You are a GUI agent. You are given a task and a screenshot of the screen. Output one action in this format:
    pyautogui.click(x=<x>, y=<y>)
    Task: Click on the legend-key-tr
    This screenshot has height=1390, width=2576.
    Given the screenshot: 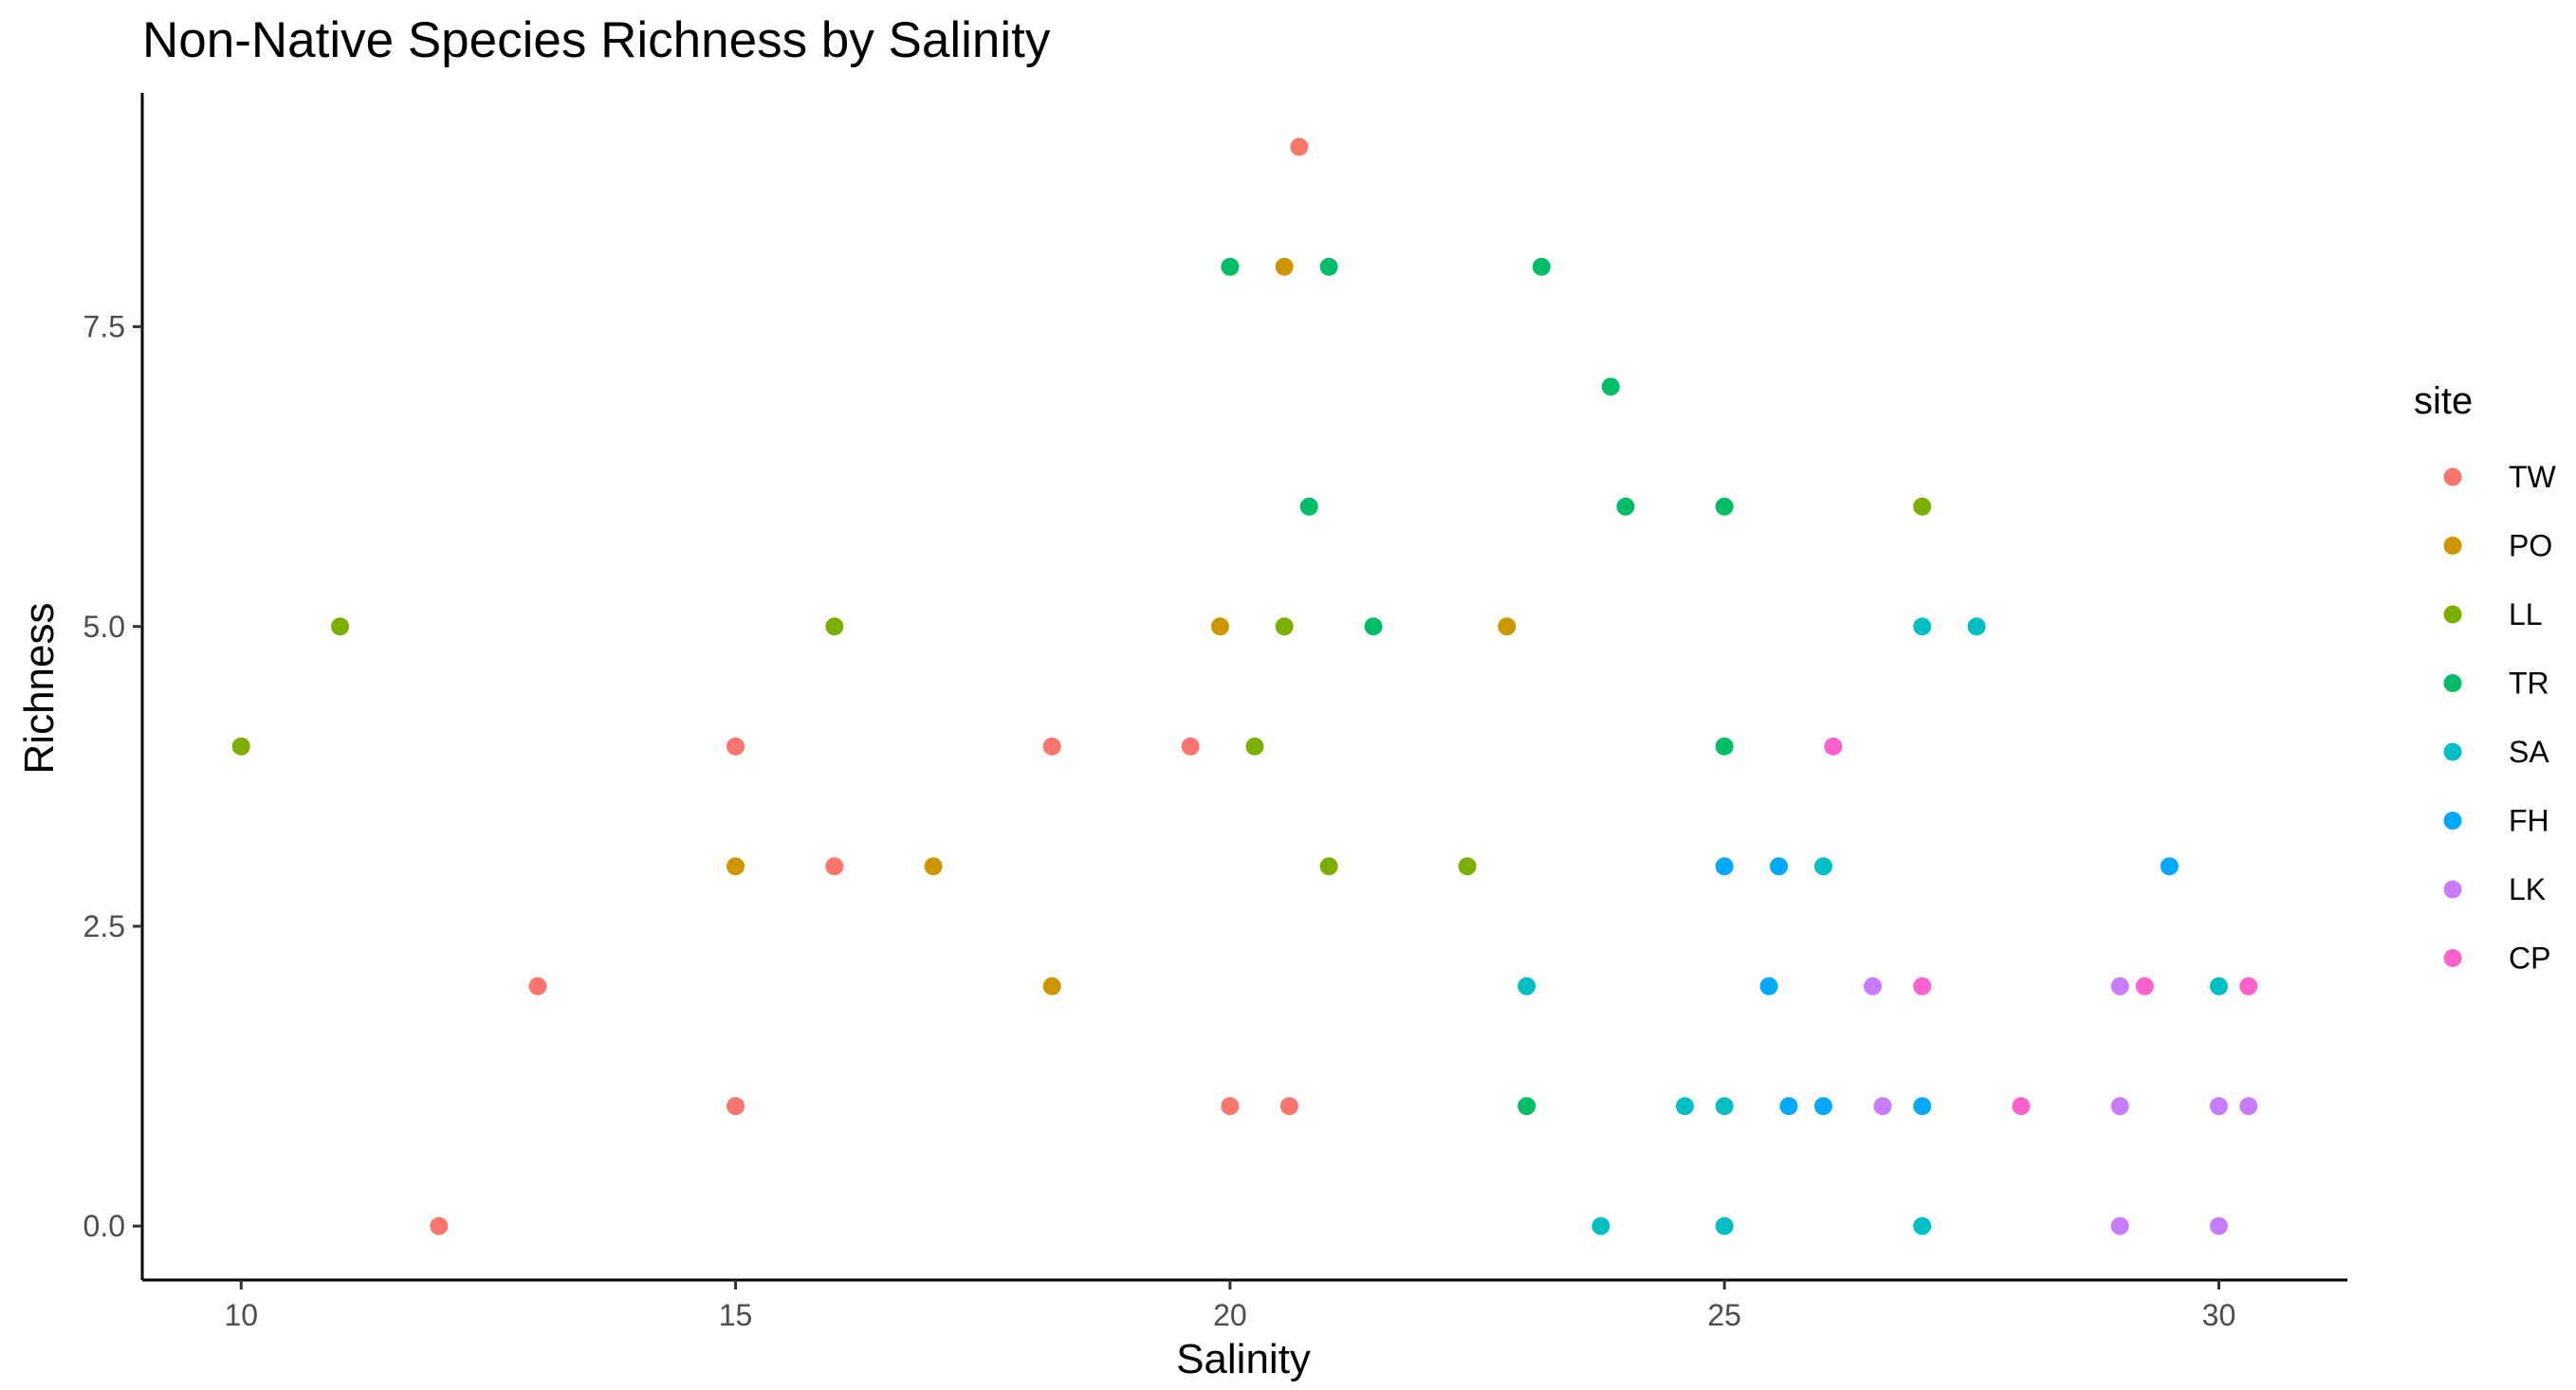 What is the action you would take?
    pyautogui.click(x=2452, y=683)
    